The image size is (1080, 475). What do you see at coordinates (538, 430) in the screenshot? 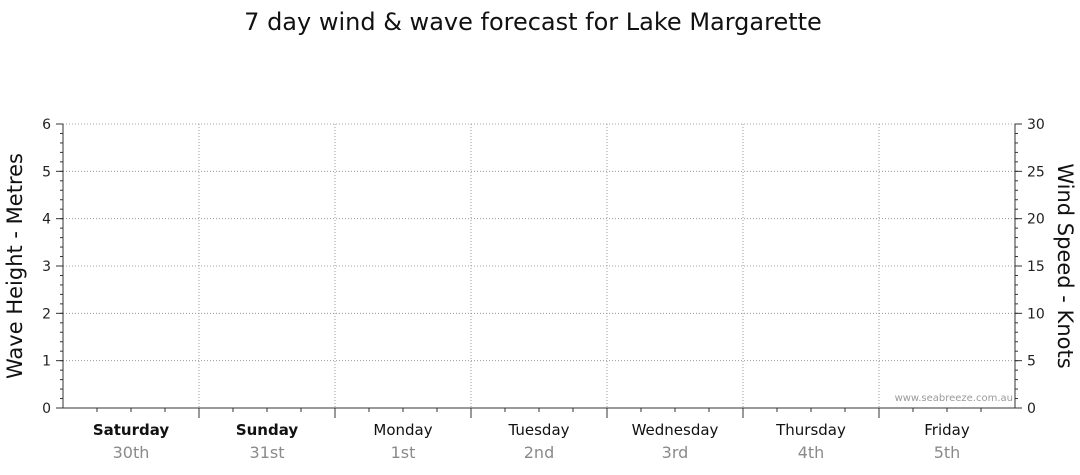
I see `day-name-label: Tuesday` at bounding box center [538, 430].